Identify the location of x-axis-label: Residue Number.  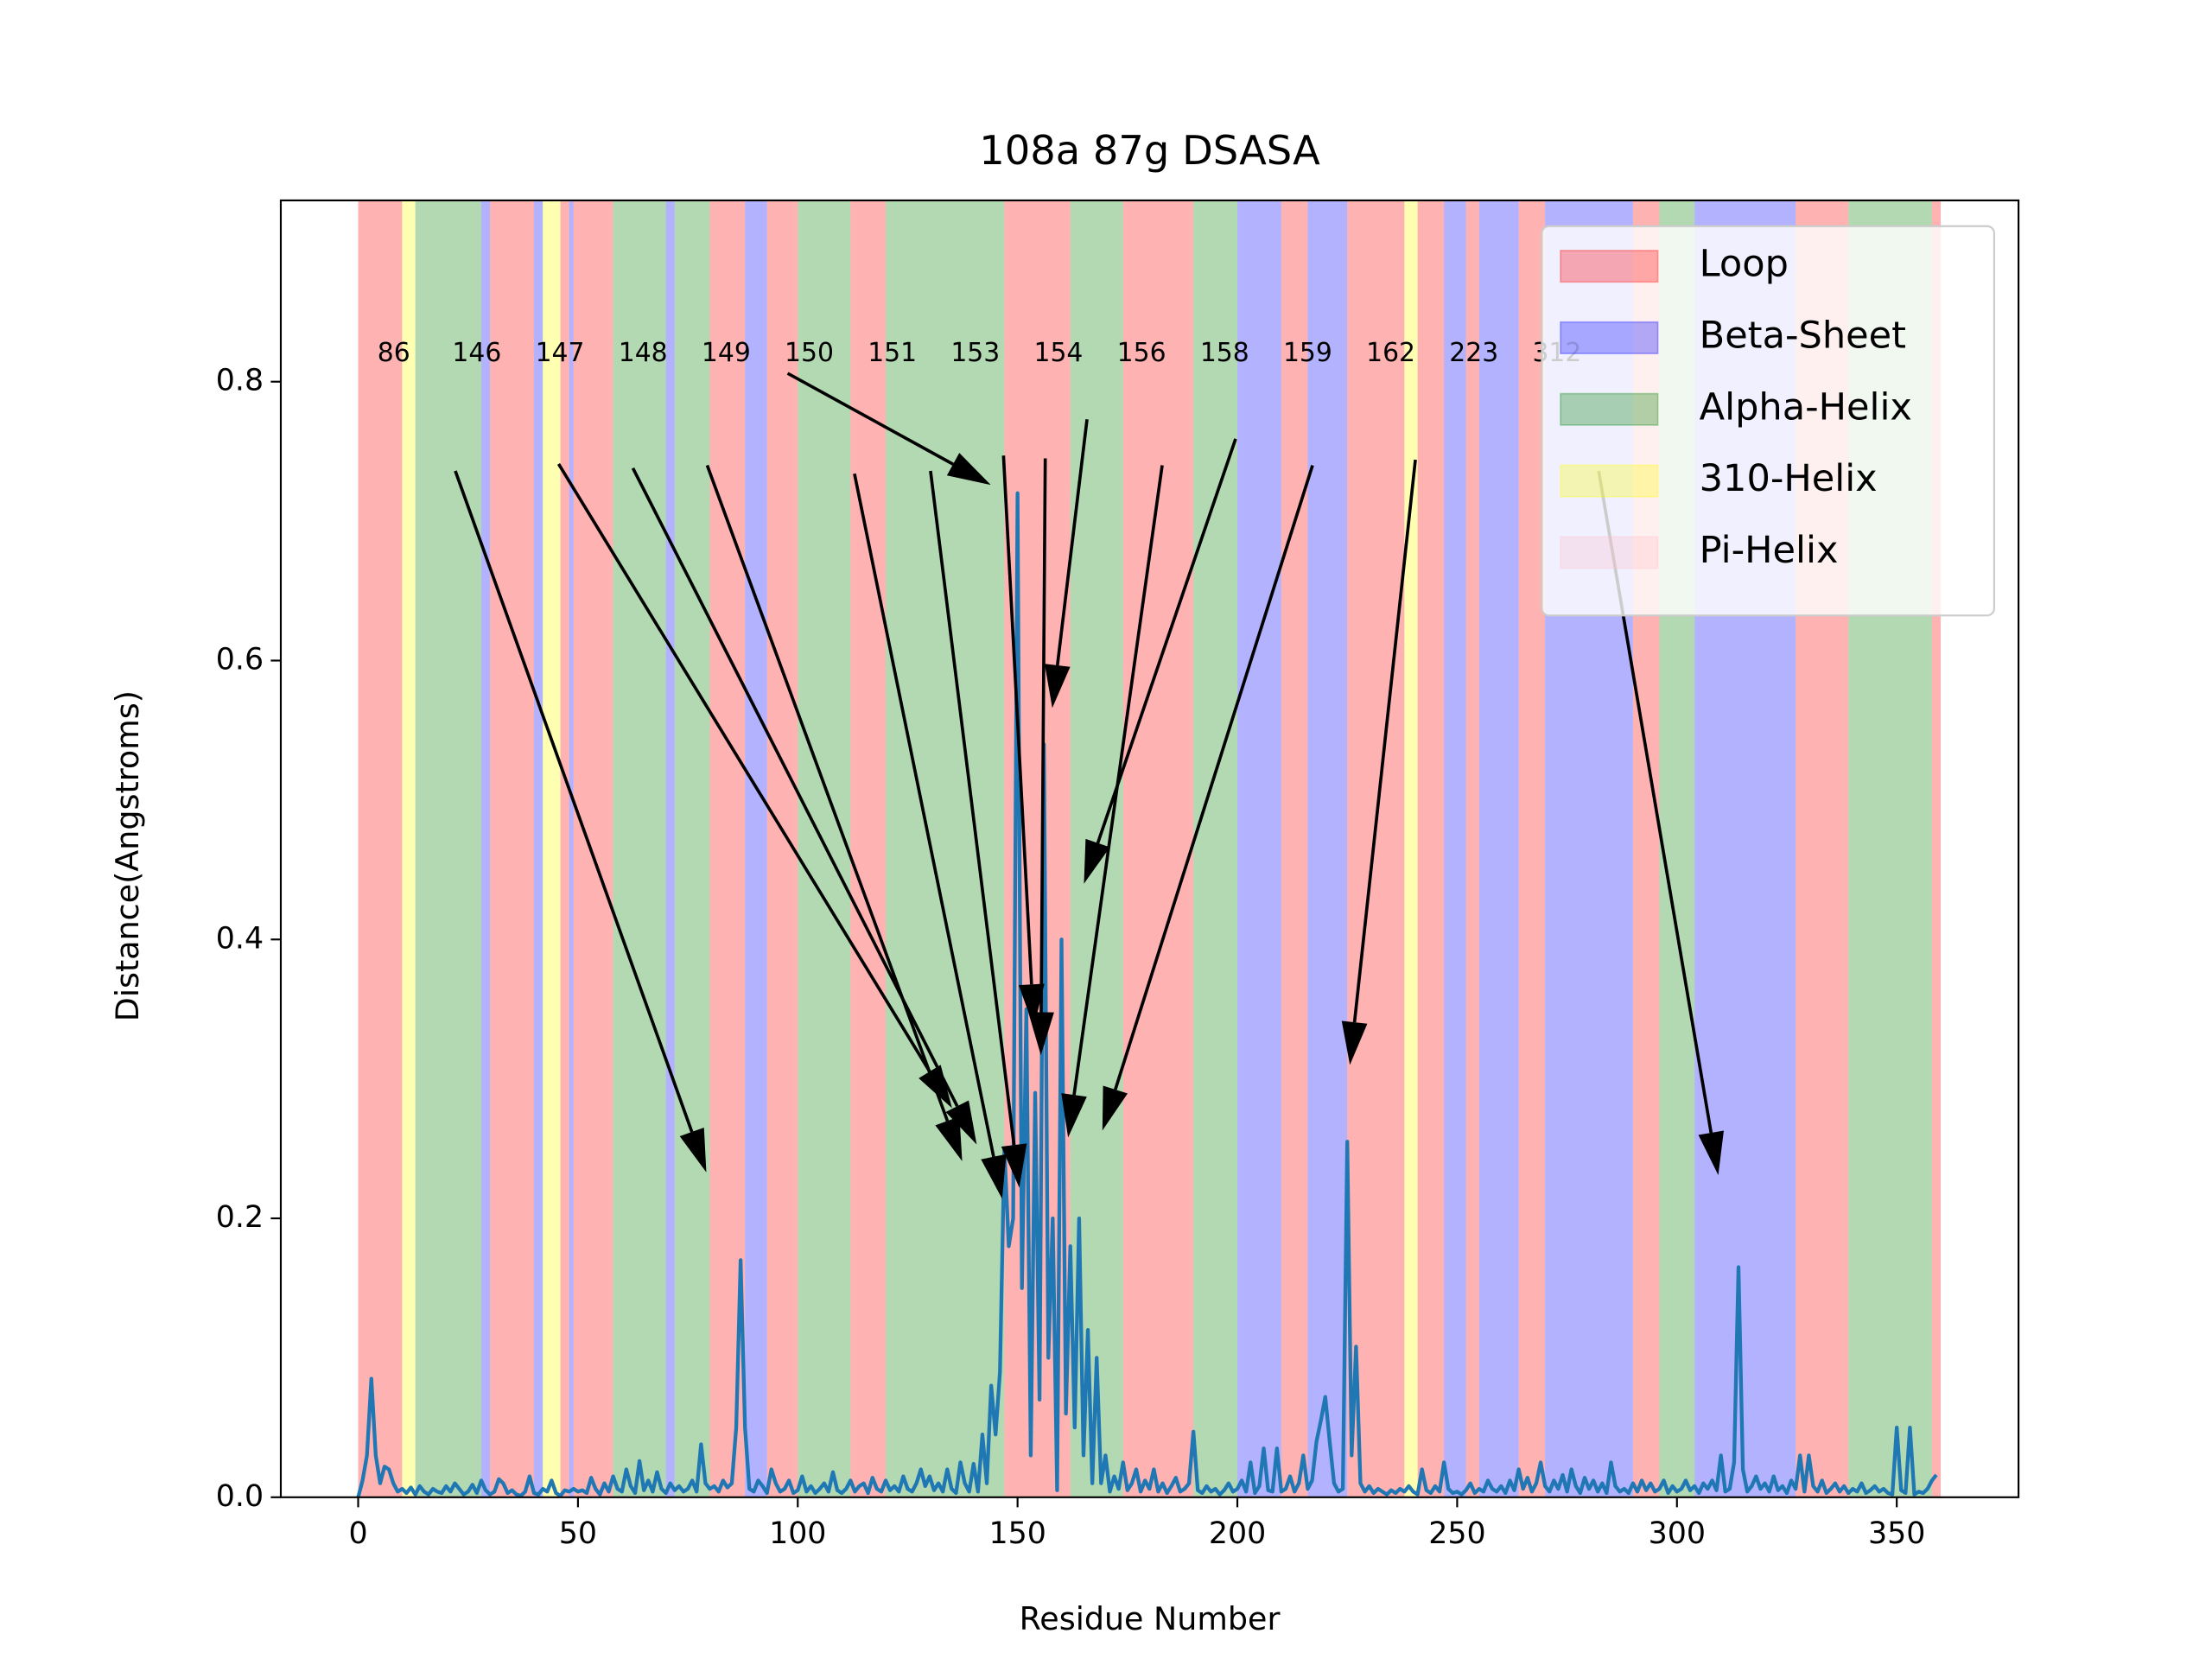
(1150, 1618).